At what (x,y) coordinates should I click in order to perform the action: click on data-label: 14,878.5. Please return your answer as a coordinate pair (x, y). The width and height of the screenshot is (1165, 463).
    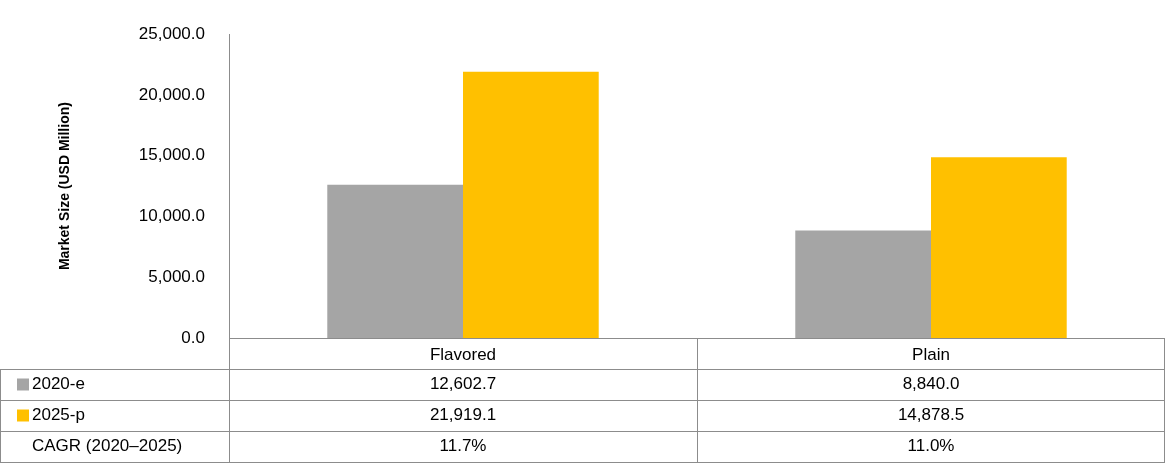
    Looking at the image, I should click on (931, 415).